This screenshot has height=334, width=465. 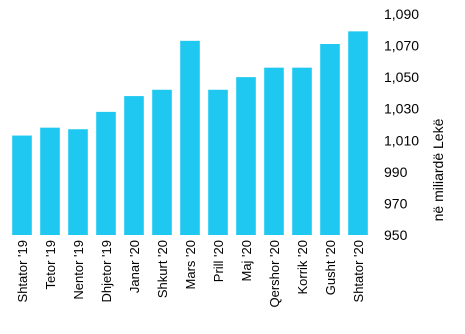 I want to click on x-tick-label-10: Korrik '20, so click(x=302, y=267).